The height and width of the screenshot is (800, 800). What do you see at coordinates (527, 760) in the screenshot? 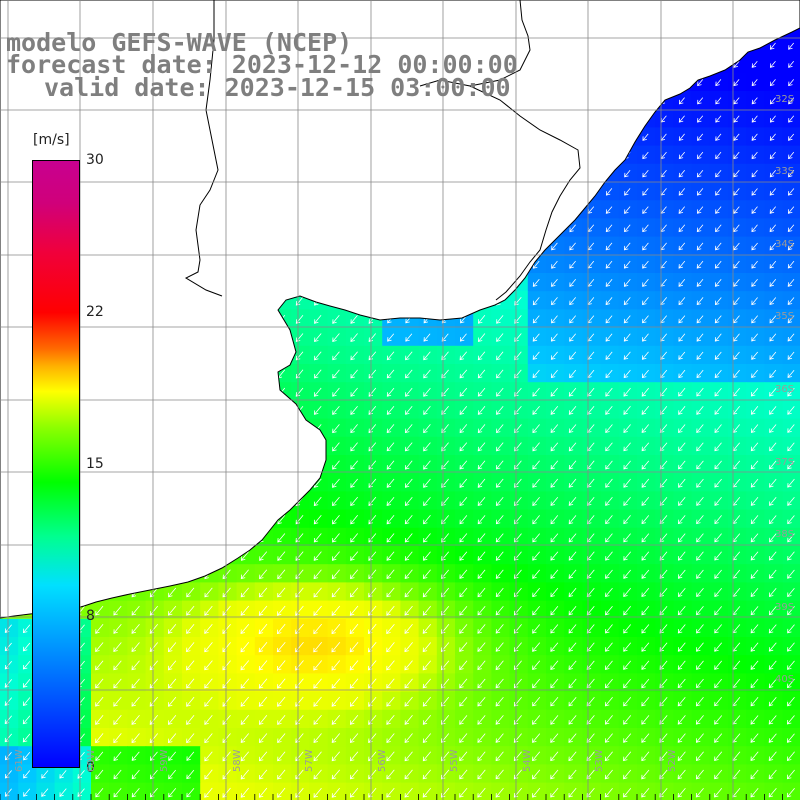
I see `lon-label-54w: 54W` at bounding box center [527, 760].